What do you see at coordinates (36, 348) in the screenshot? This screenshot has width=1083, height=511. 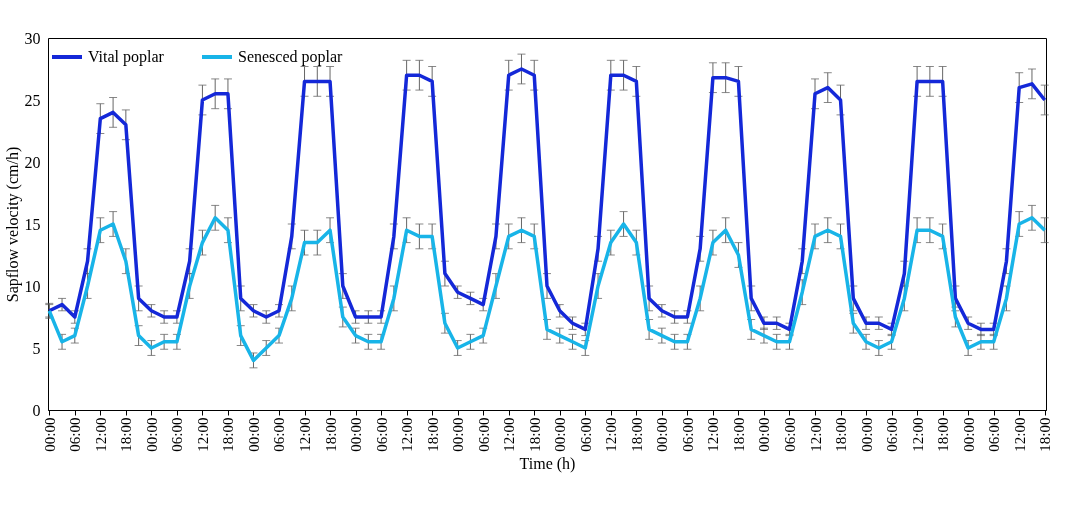 I see `y-tick-label: 5` at bounding box center [36, 348].